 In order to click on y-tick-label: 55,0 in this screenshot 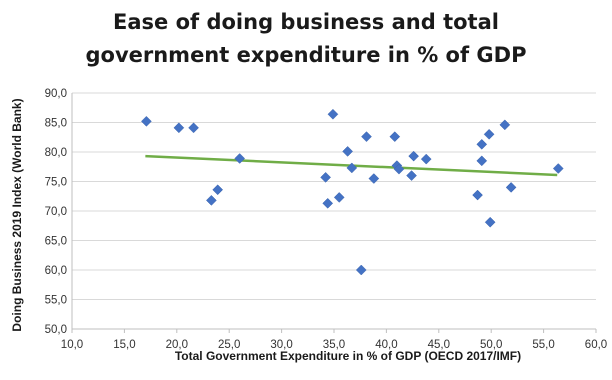, I will do `click(56, 301)`.